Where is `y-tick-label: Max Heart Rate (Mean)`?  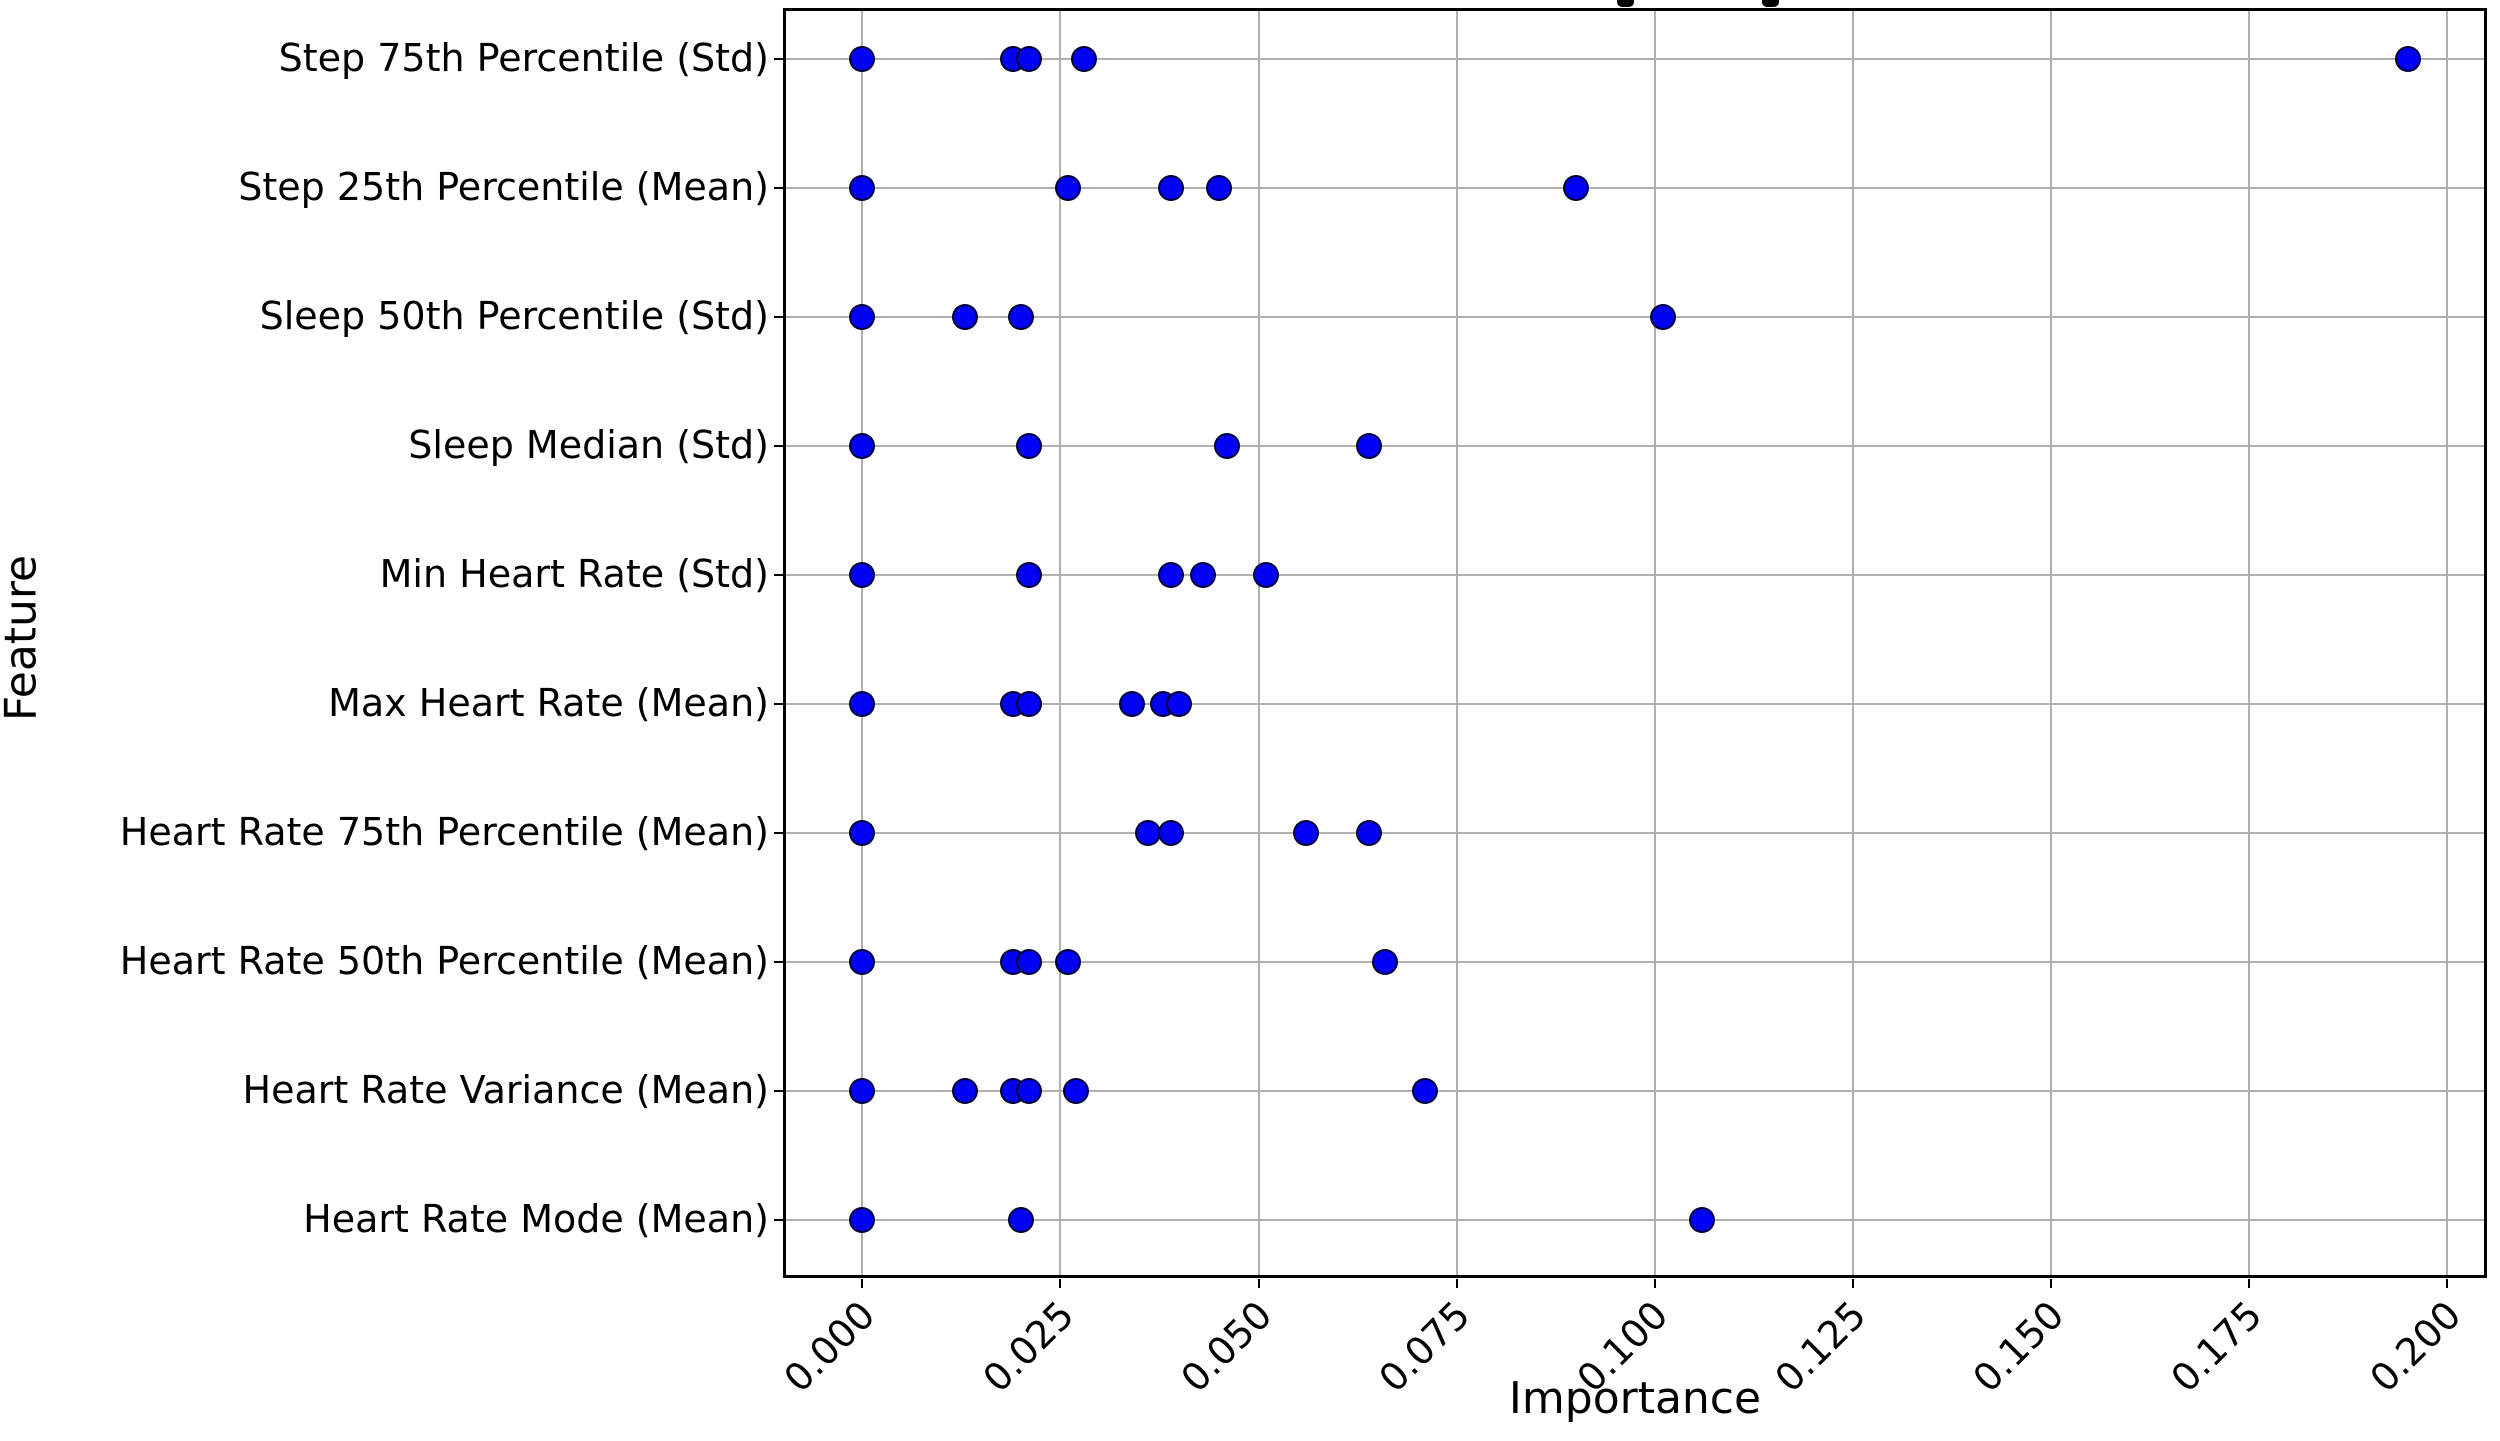 y-tick-label: Max Heart Rate (Mean) is located at coordinates (548, 703).